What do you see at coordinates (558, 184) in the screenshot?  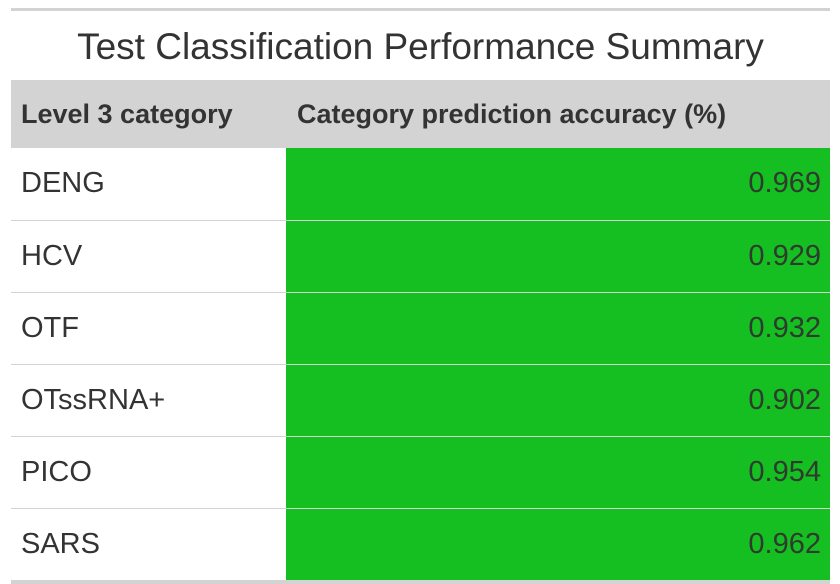 I see `accuracy-cell: 0.969` at bounding box center [558, 184].